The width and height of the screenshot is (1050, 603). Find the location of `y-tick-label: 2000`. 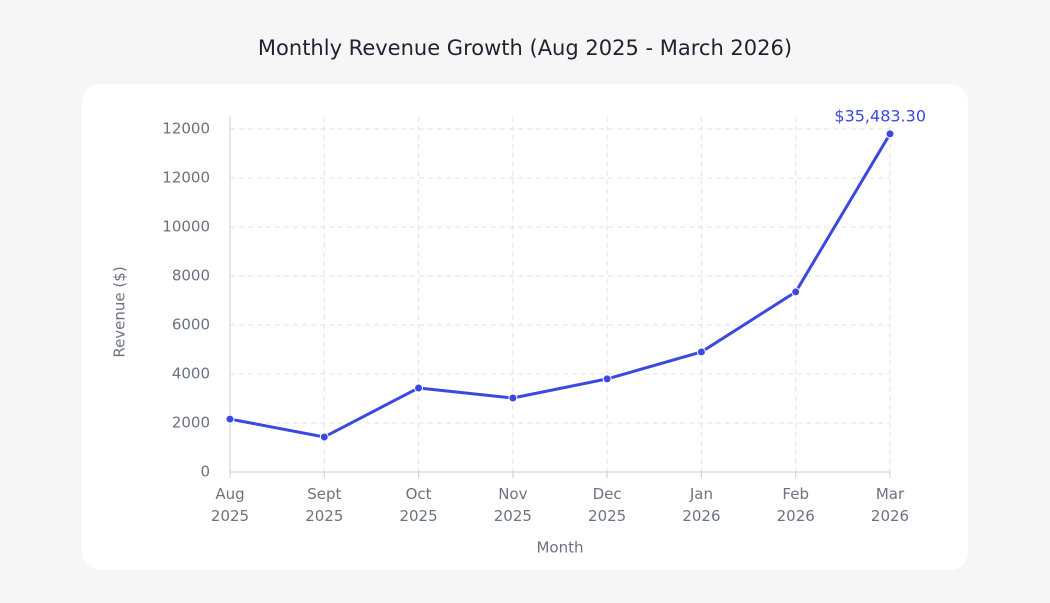

y-tick-label: 2000 is located at coordinates (191, 423).